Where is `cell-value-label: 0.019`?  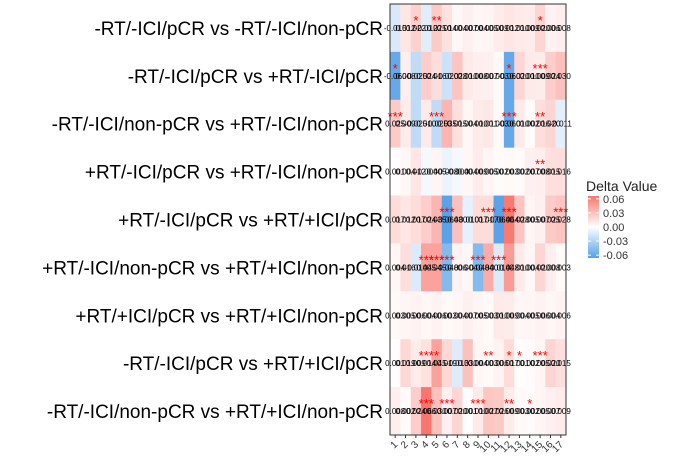
cell-value-label: 0.019 is located at coordinates (447, 363).